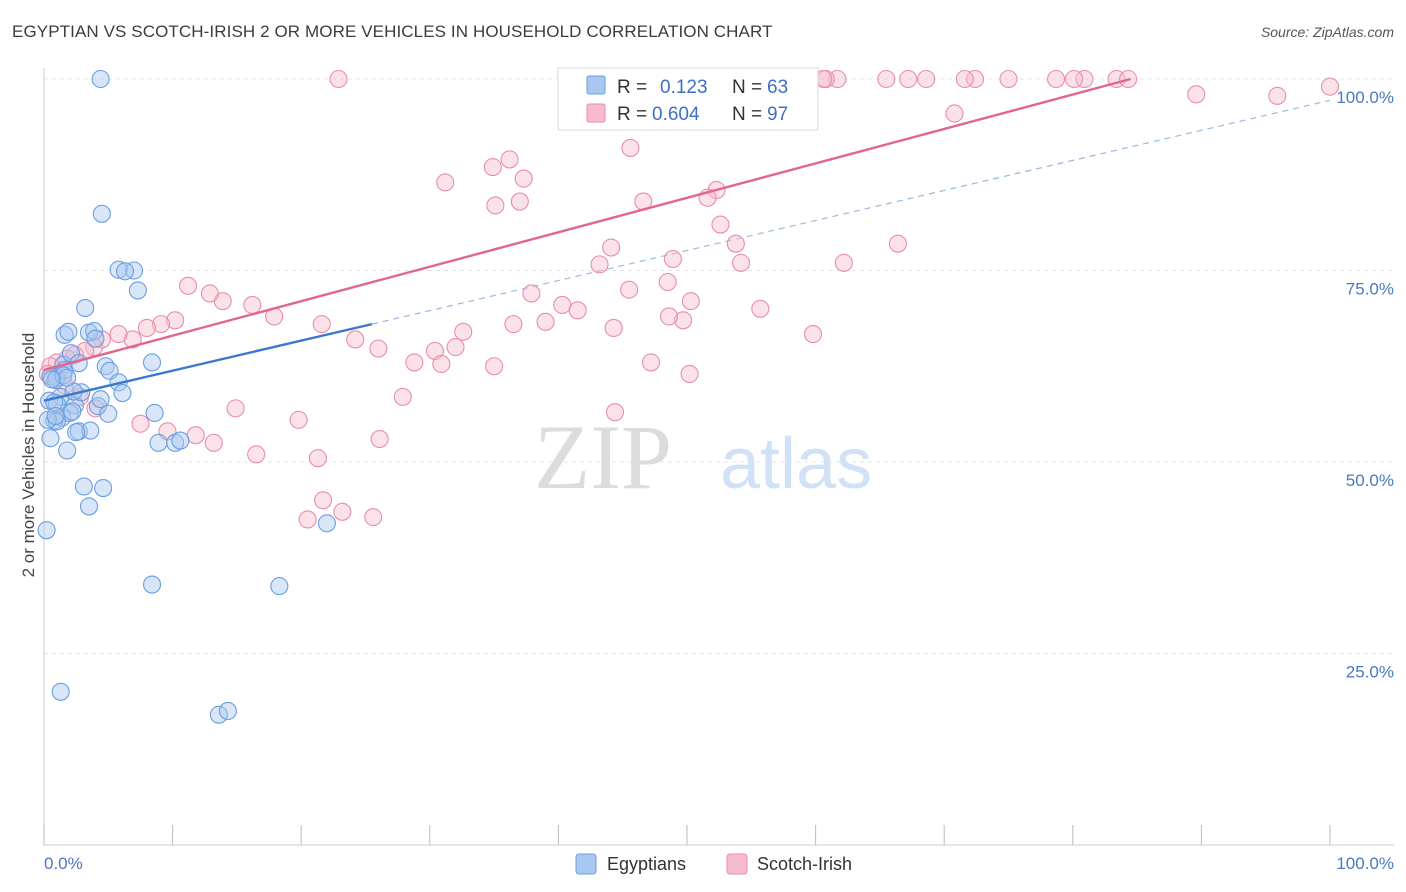 This screenshot has width=1406, height=892. Describe the element at coordinates (747, 114) in the screenshot. I see `stats-n-label-scotch-irish: N =` at that location.